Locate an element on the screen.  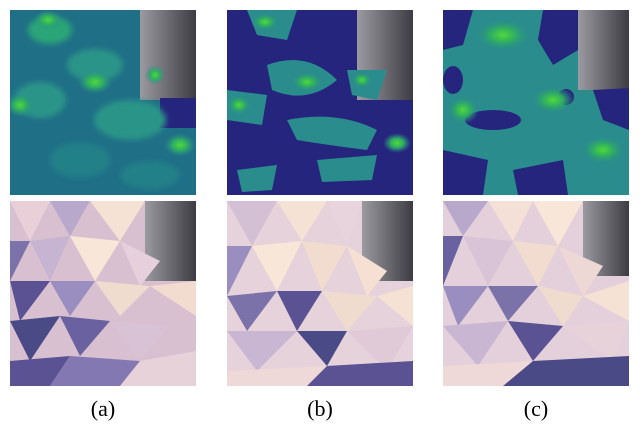
caption-b: (b) is located at coordinates (320, 408).